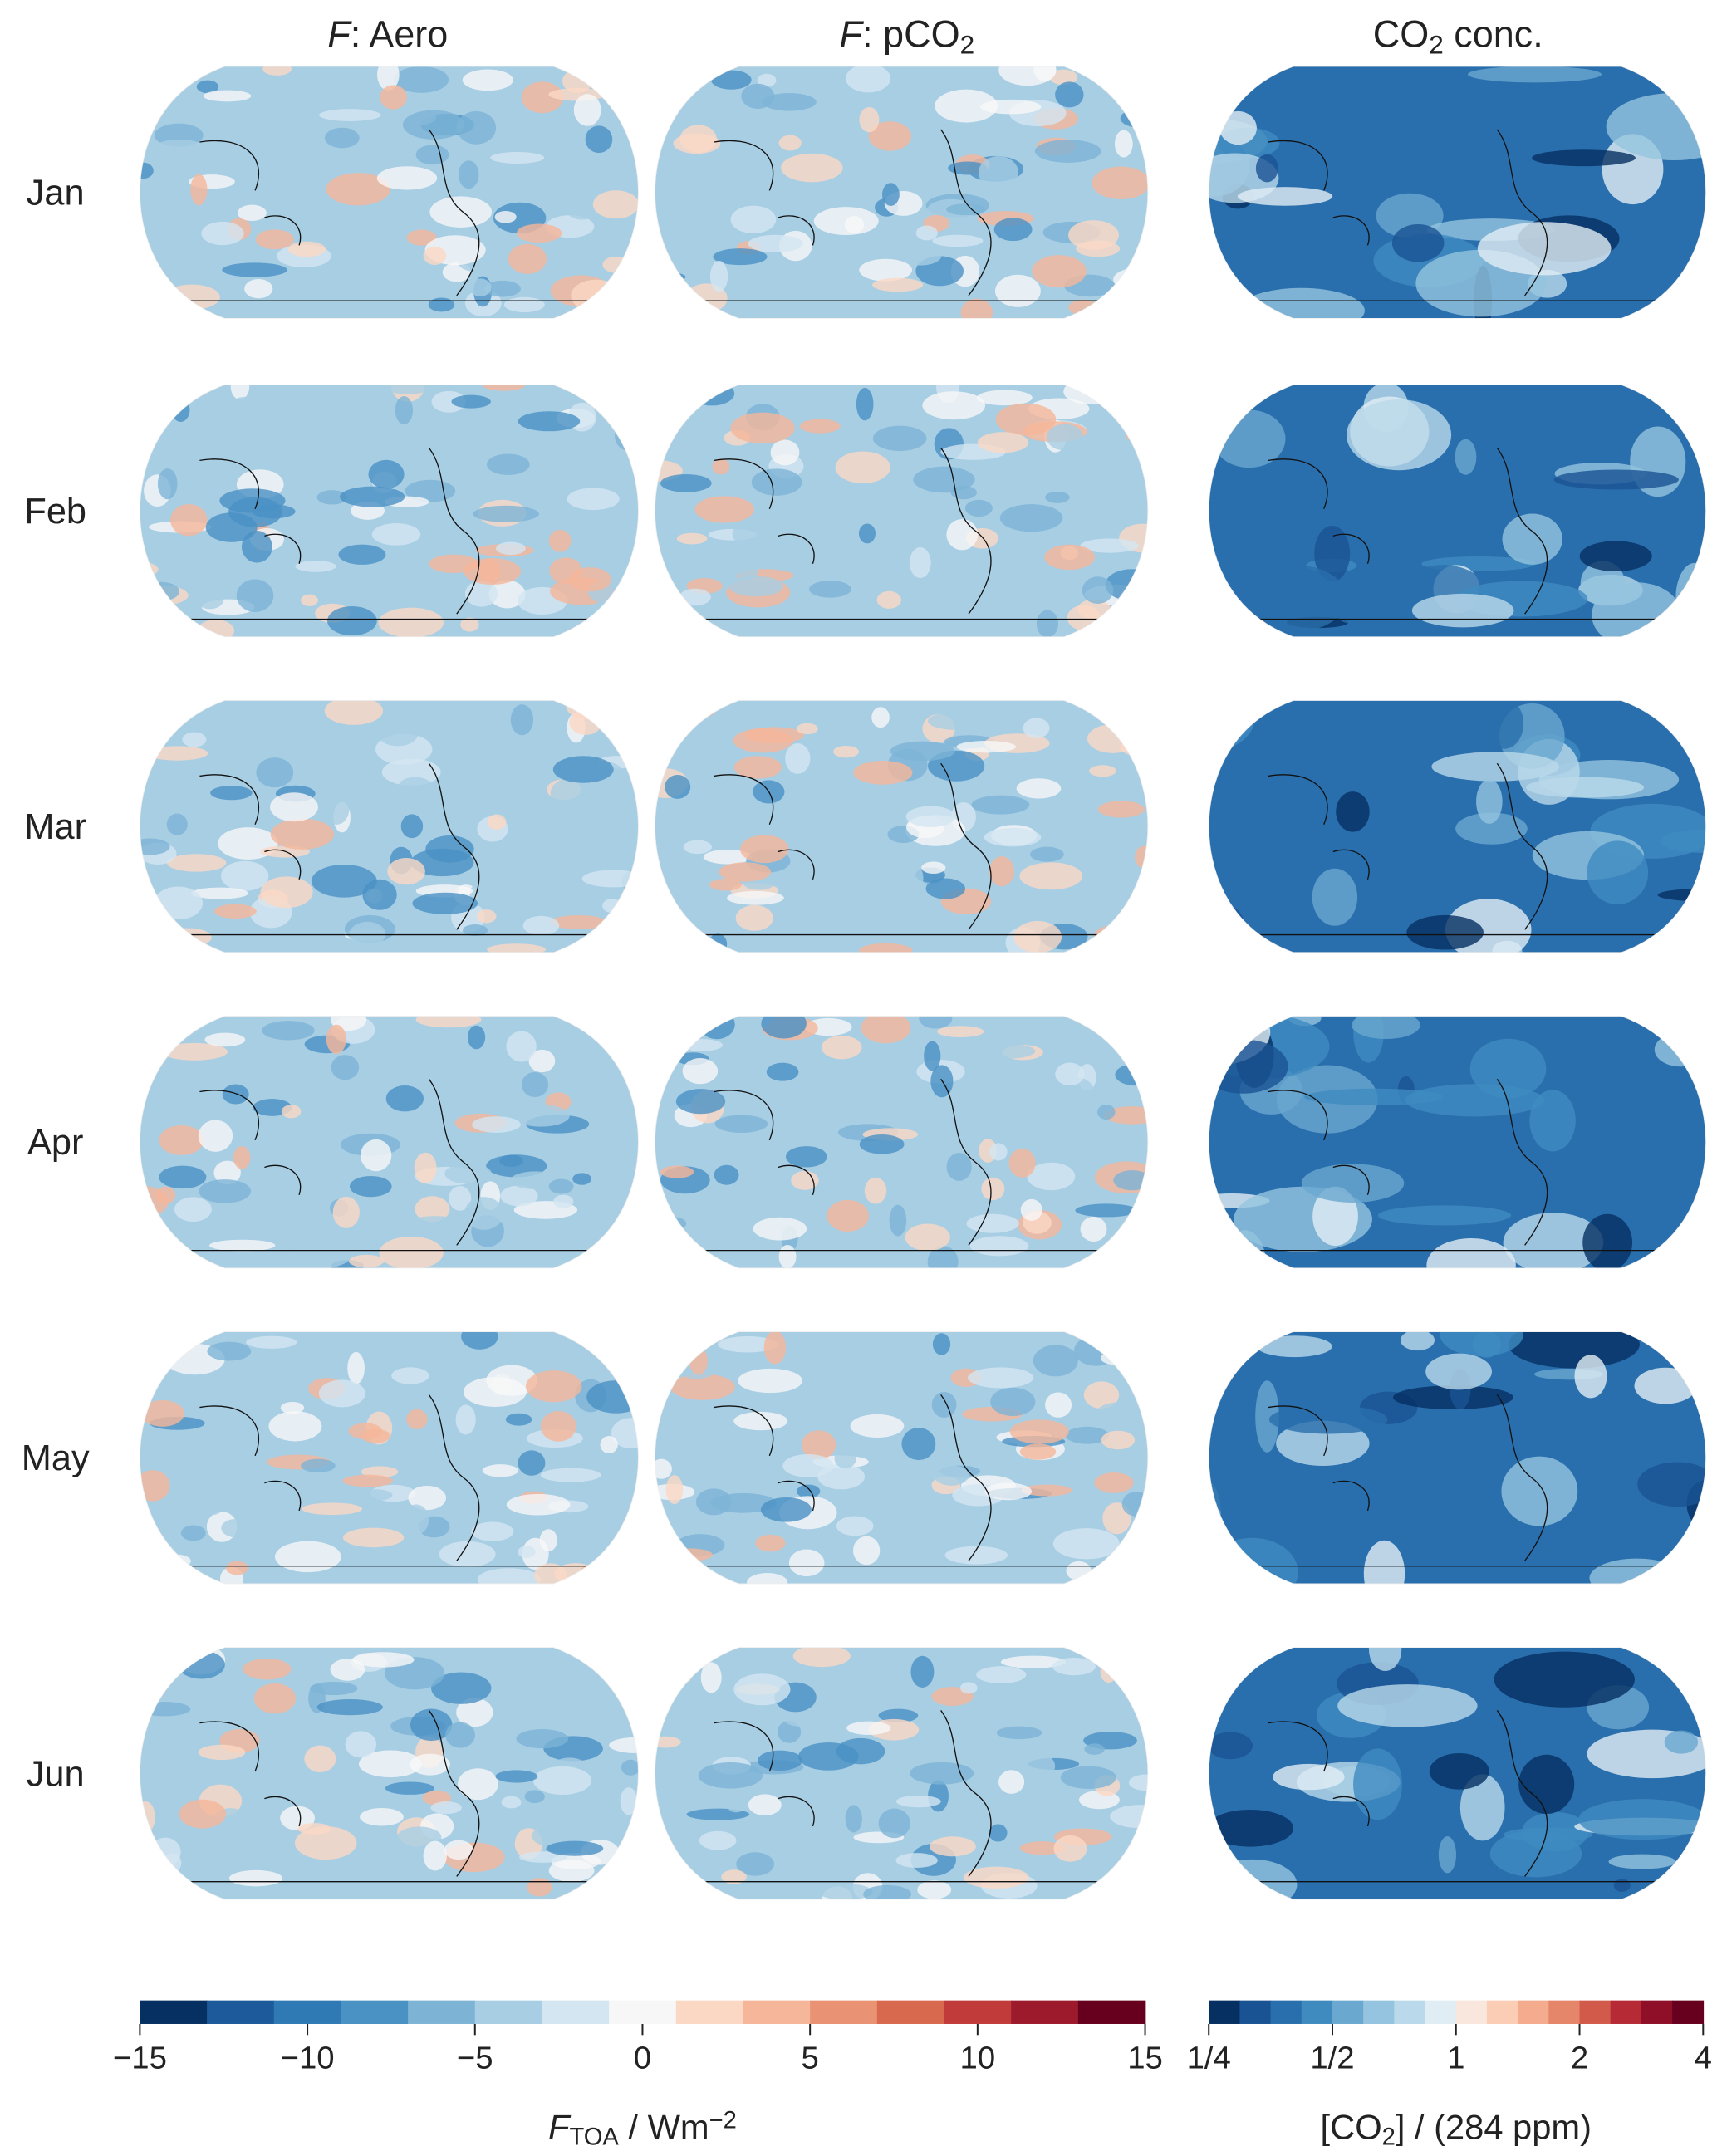  Describe the element at coordinates (56, 193) in the screenshot. I see `row-label: Jan` at that location.